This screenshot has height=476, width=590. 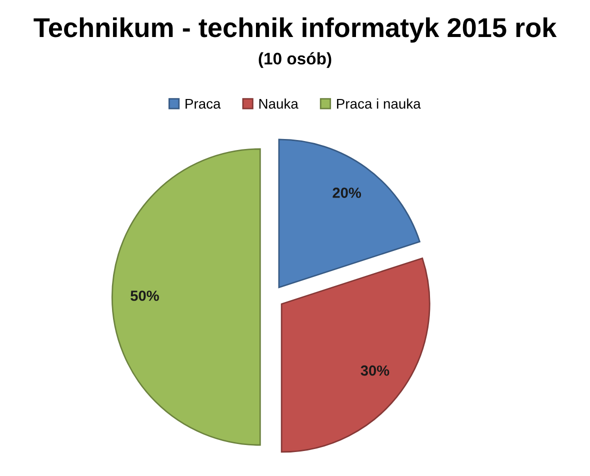 I want to click on data-label: 30%, so click(x=375, y=370).